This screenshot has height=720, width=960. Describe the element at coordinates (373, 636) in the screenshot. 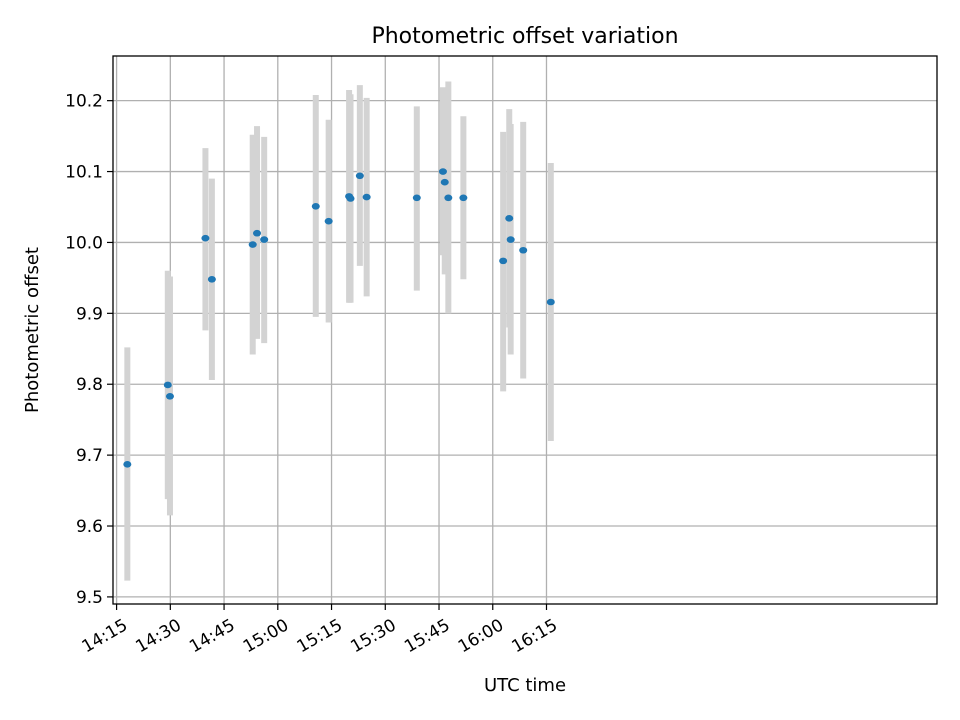

I see `x-tick-label: 15:30` at that location.